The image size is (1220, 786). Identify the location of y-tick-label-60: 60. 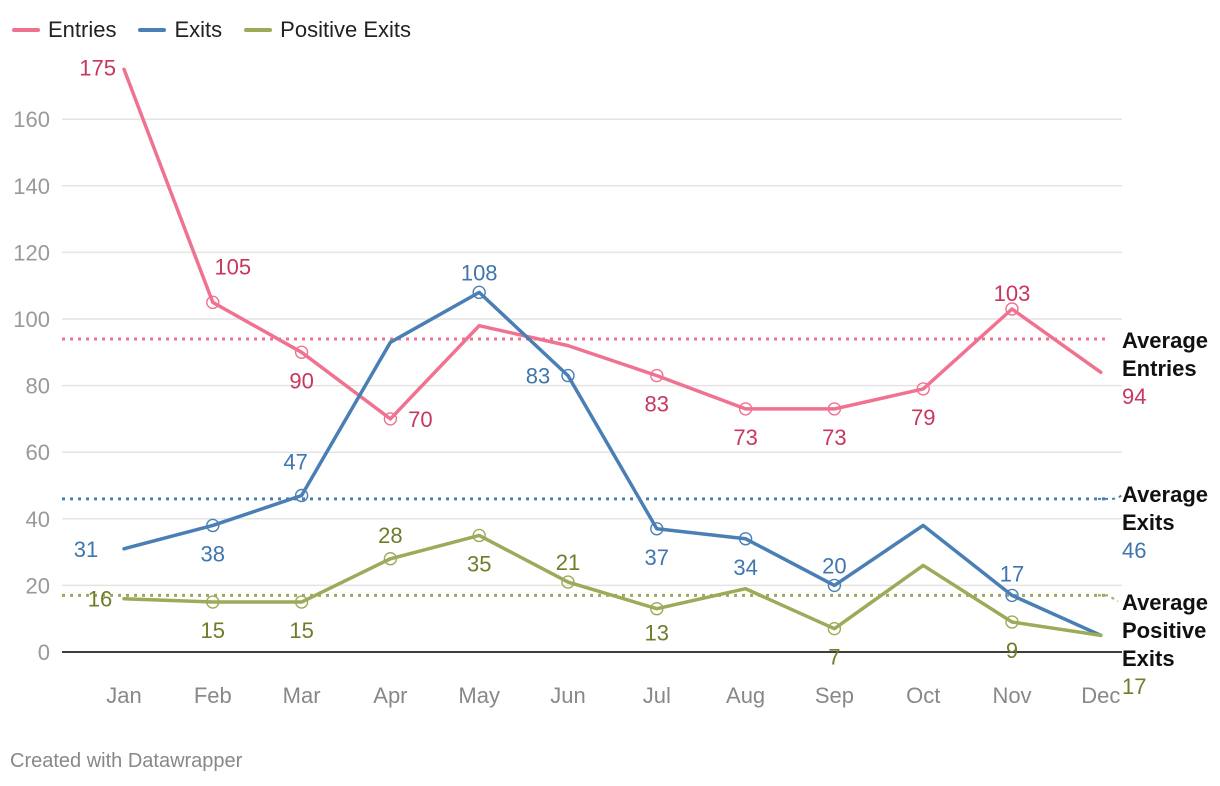
(38, 452).